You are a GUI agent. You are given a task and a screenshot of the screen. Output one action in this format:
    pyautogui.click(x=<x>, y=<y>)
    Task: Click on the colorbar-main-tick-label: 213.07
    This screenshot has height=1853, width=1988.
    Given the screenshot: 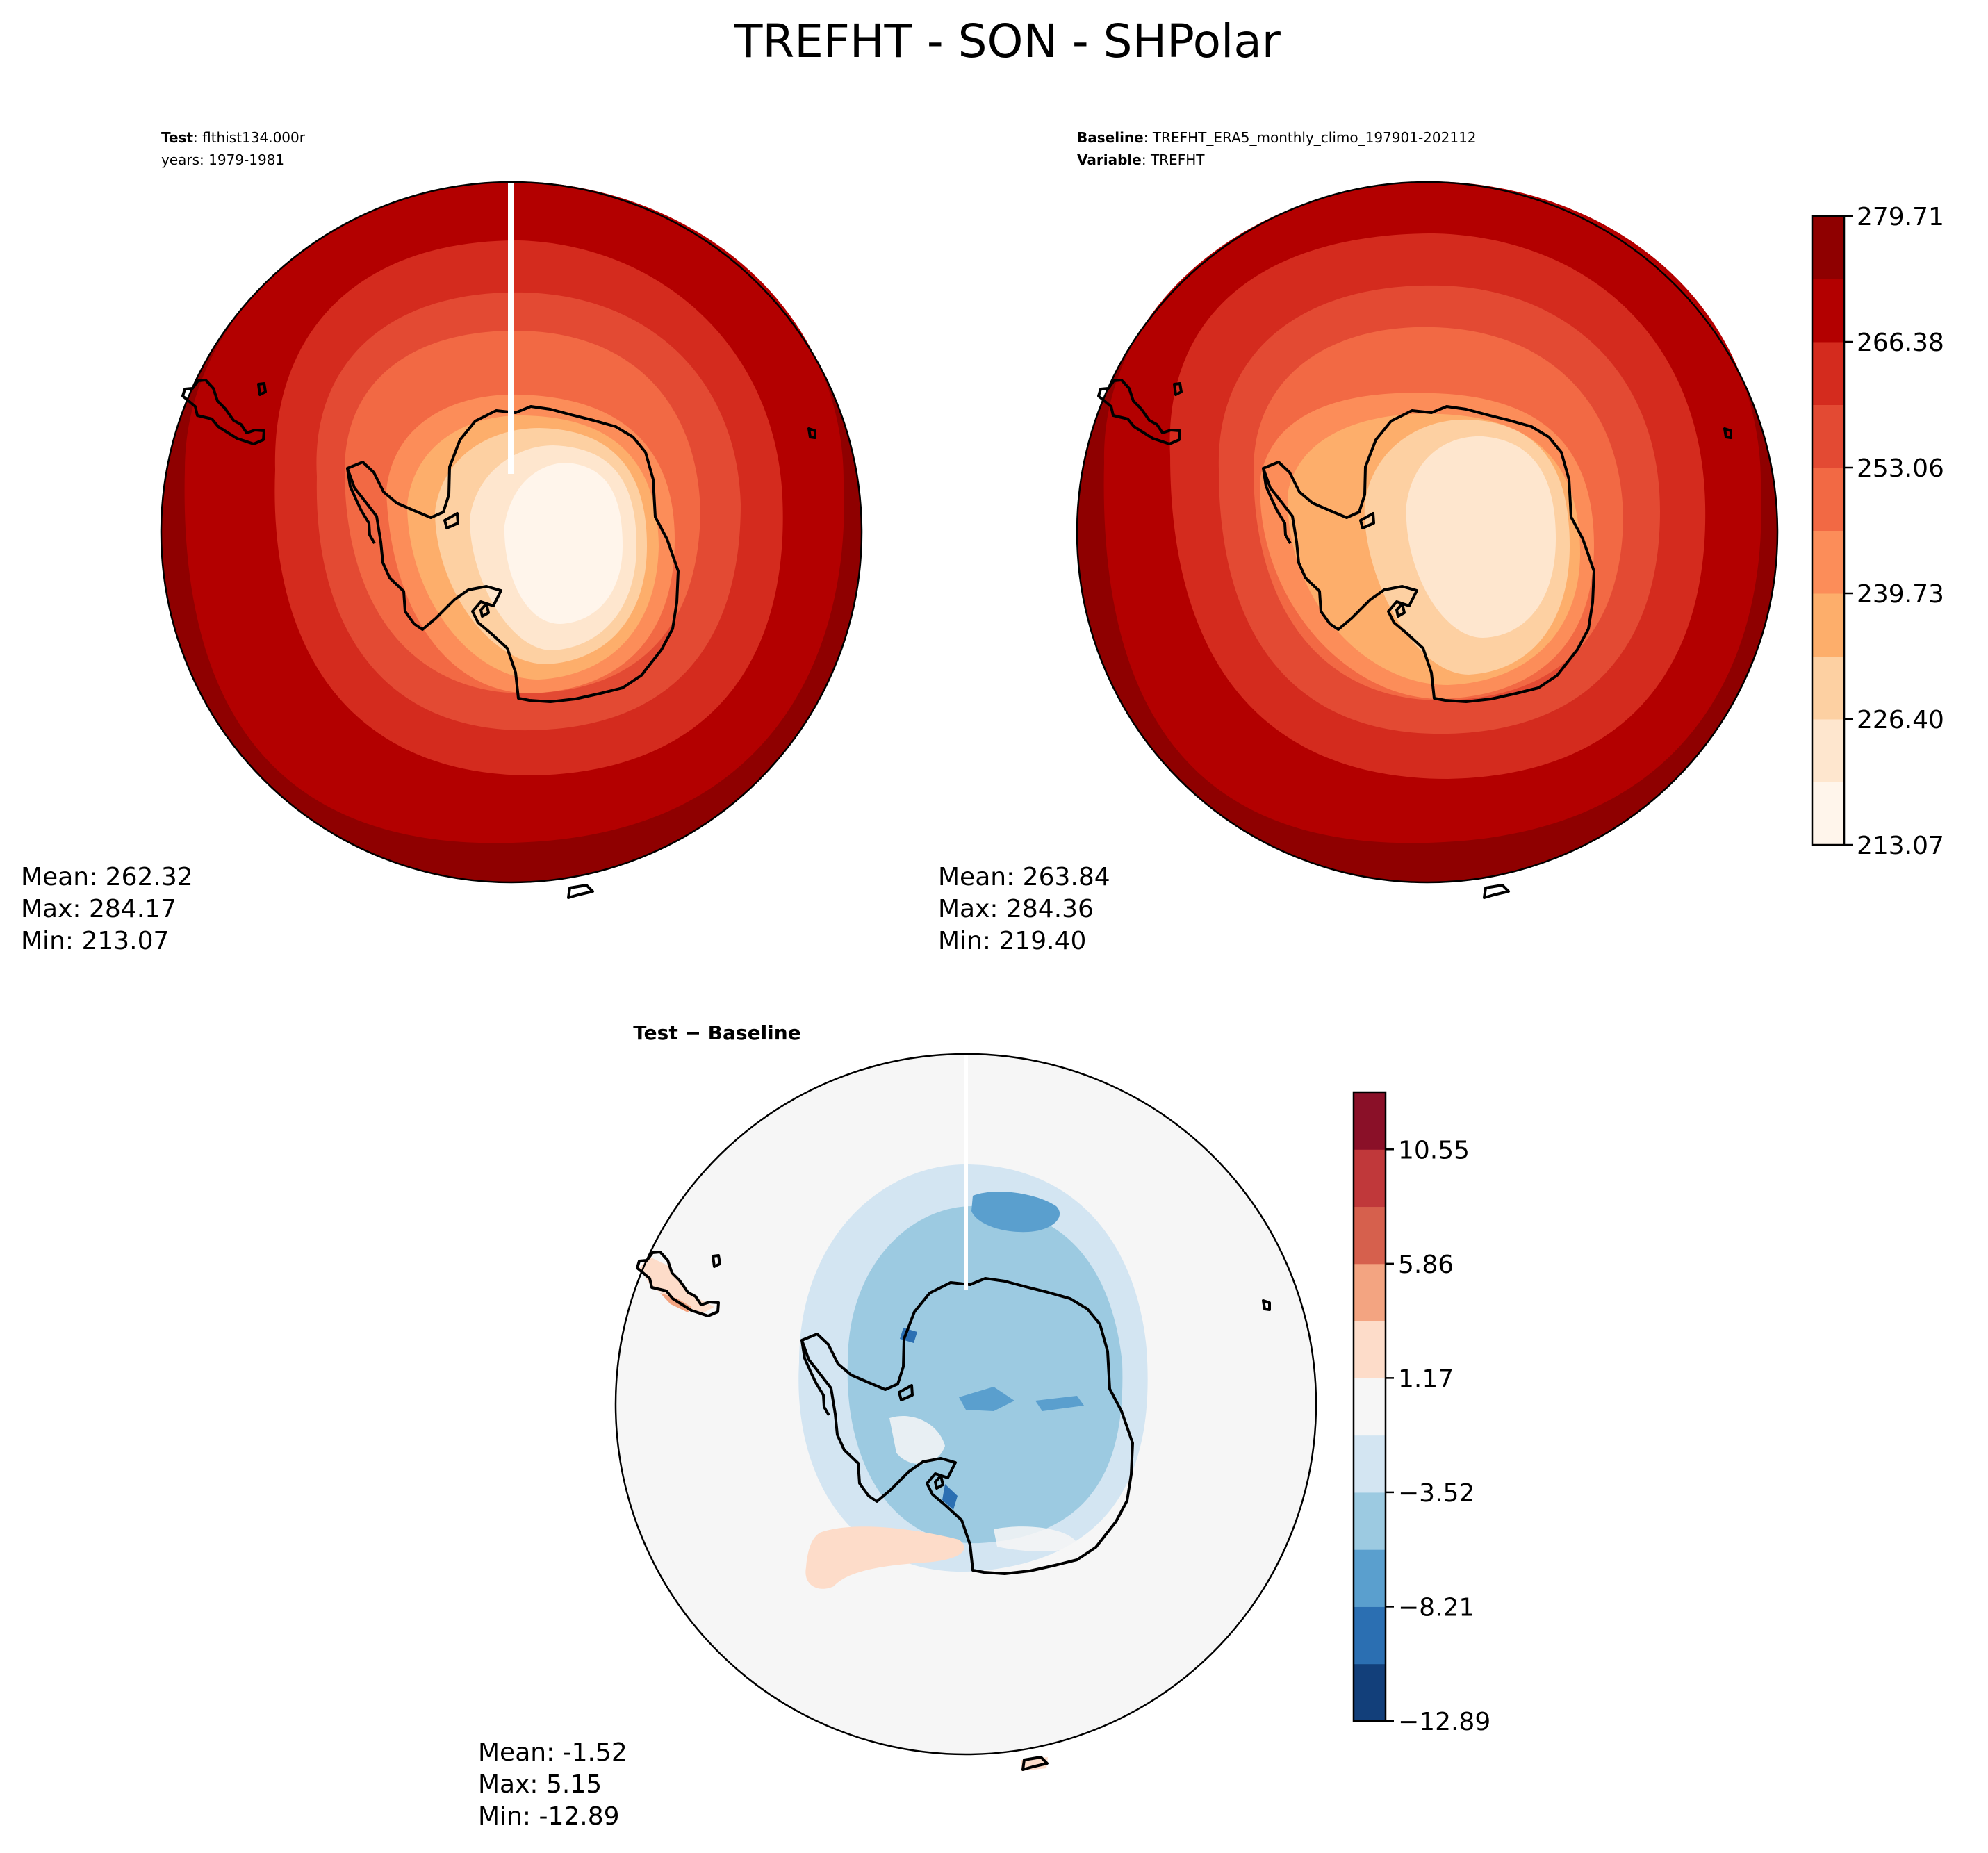 What is the action you would take?
    pyautogui.click(x=1900, y=846)
    